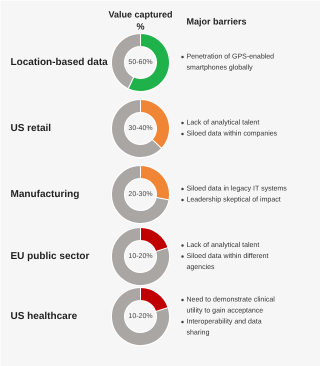  Describe the element at coordinates (59, 62) in the screenshot. I see `text: Location-based data` at that location.